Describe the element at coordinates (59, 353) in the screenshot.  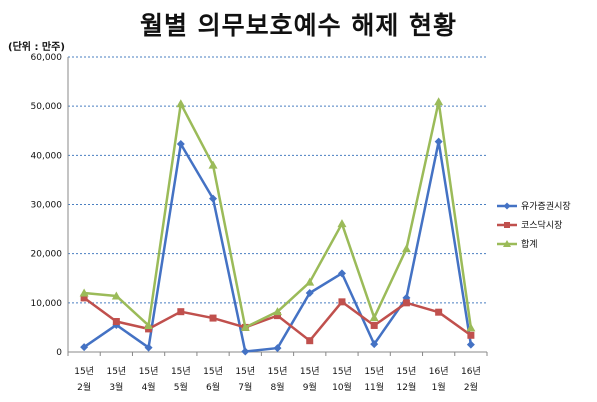
I see `y-tick-label: 0` at that location.